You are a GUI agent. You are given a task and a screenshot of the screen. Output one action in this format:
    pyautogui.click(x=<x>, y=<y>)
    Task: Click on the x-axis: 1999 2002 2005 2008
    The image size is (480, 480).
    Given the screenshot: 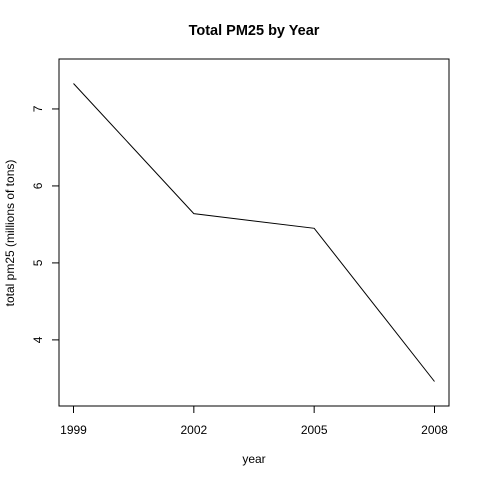 What is the action you would take?
    pyautogui.click(x=254, y=421)
    